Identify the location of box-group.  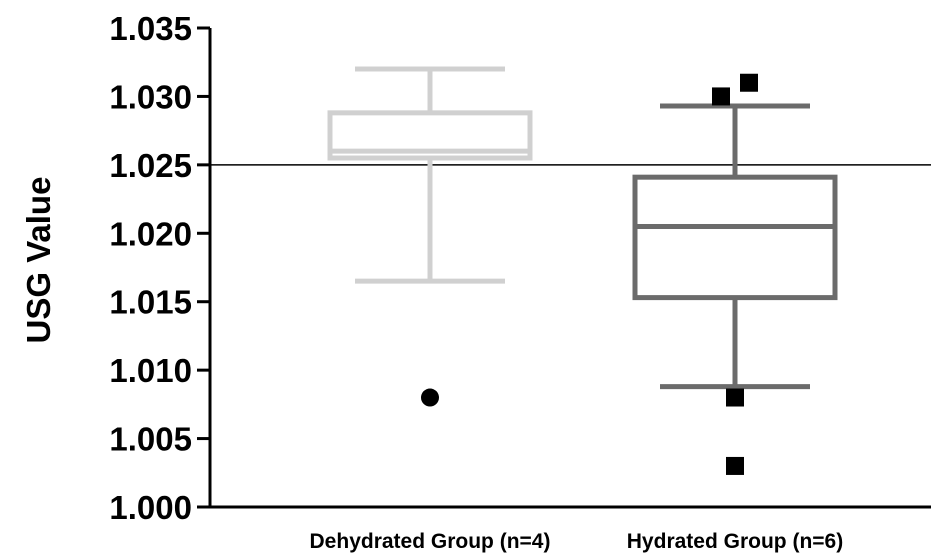
(430, 236).